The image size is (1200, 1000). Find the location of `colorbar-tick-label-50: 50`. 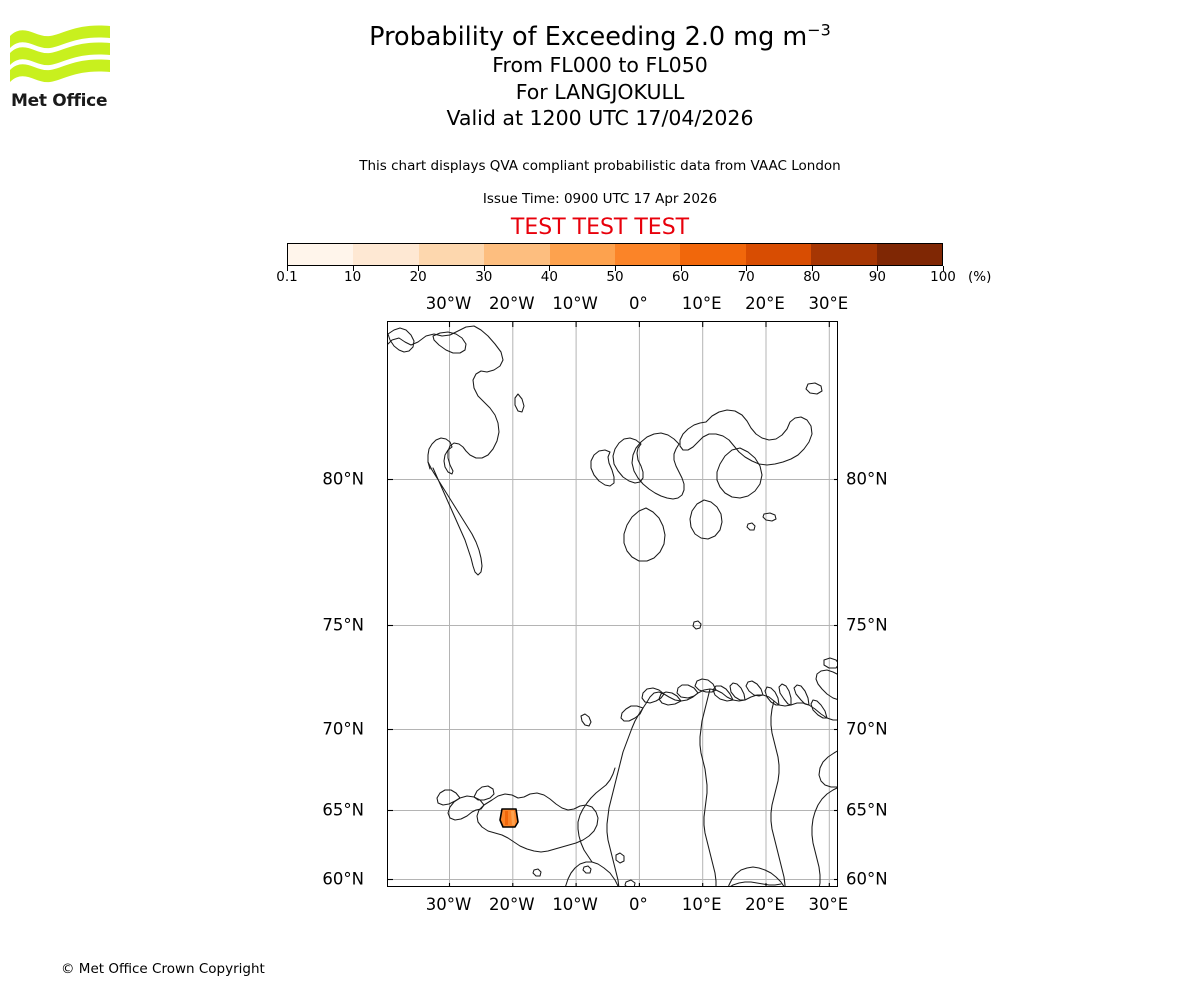

colorbar-tick-label-50: 50 is located at coordinates (615, 277).